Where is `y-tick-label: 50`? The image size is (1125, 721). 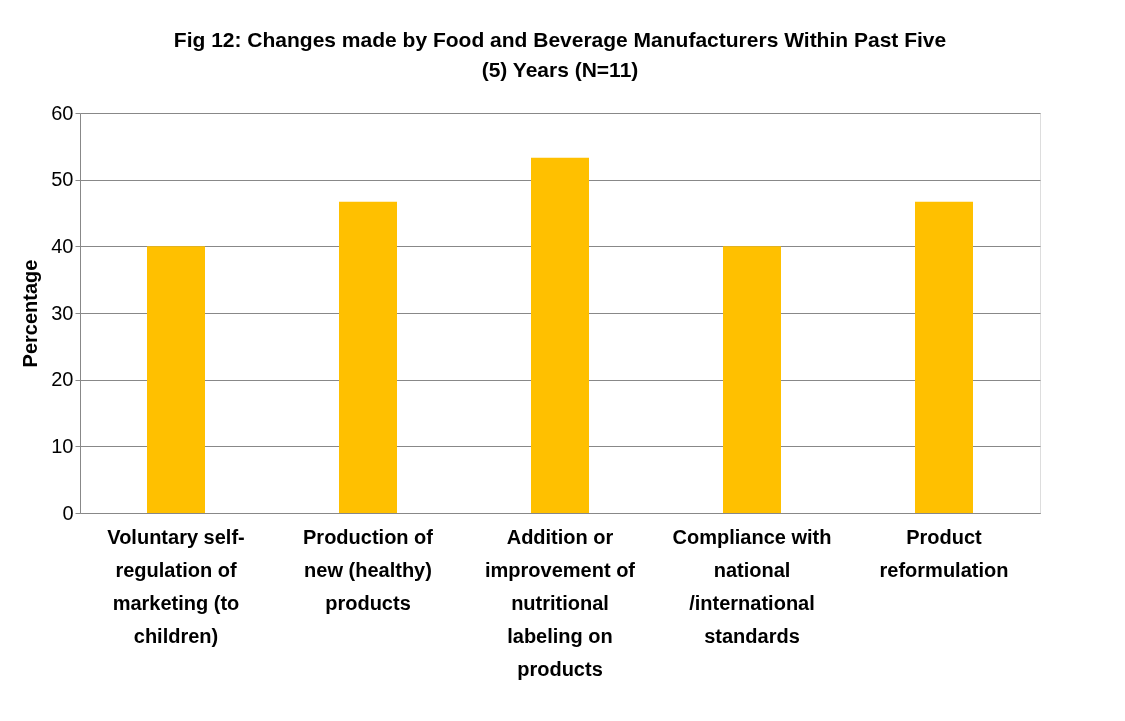 y-tick-label: 50 is located at coordinates (62, 179).